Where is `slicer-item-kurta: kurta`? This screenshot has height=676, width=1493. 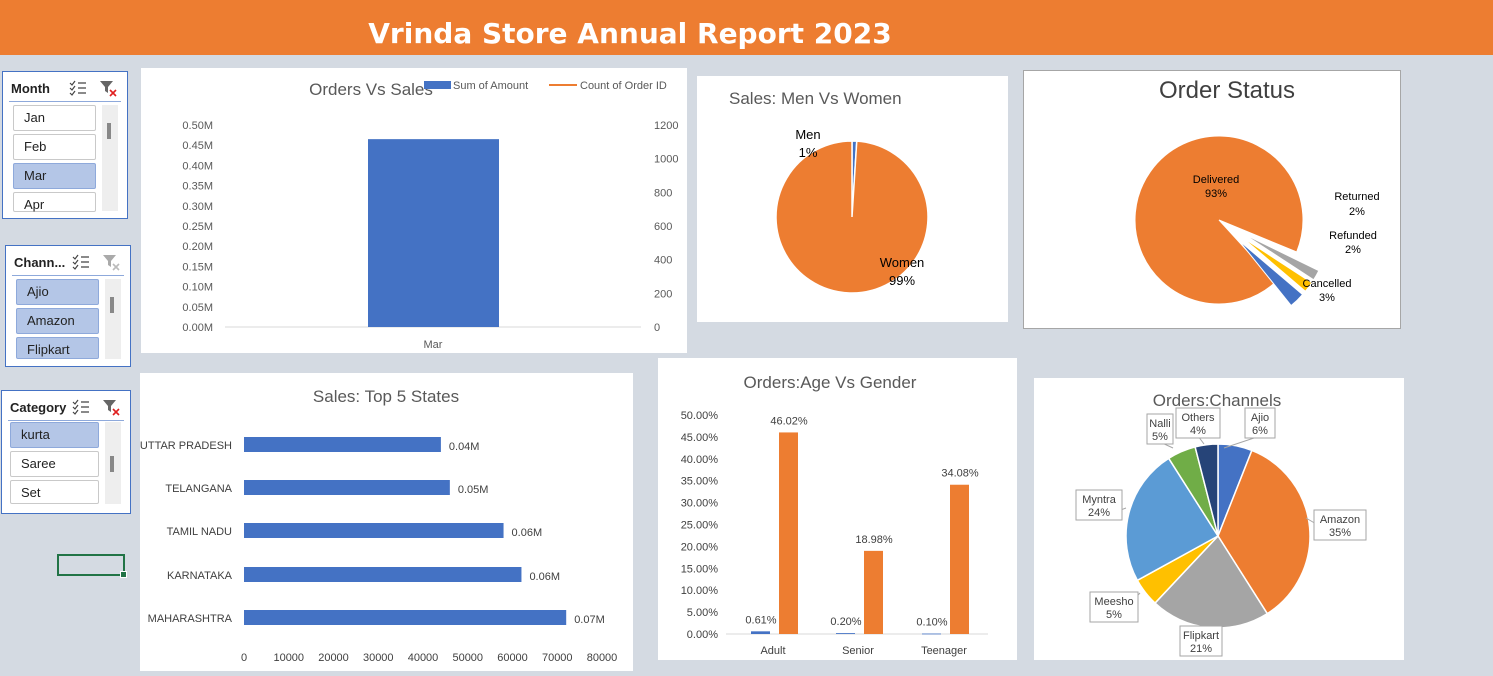
slicer-item-kurta: kurta is located at coordinates (54, 435).